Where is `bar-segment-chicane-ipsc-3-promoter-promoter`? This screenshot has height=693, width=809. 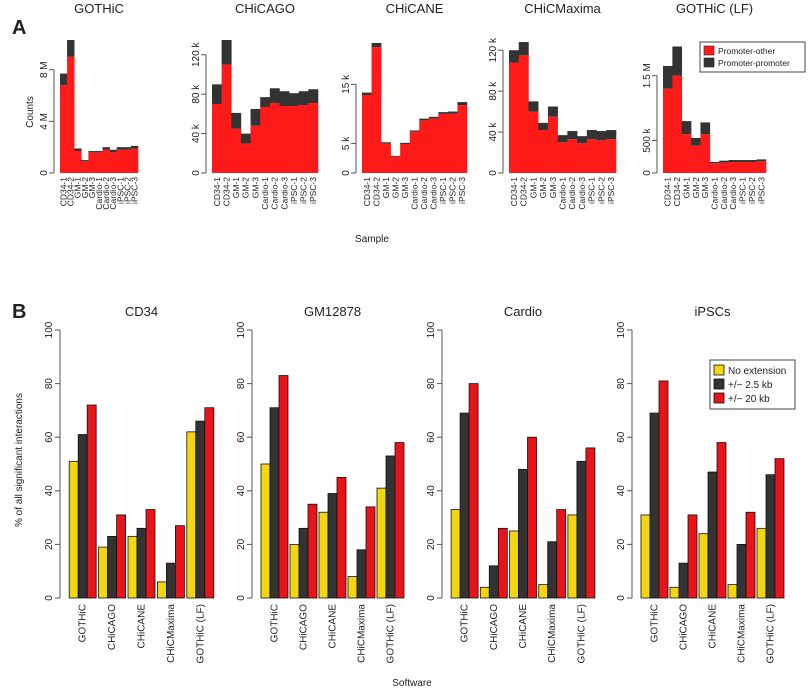 bar-segment-chicane-ipsc-3-promoter-promoter is located at coordinates (462, 104).